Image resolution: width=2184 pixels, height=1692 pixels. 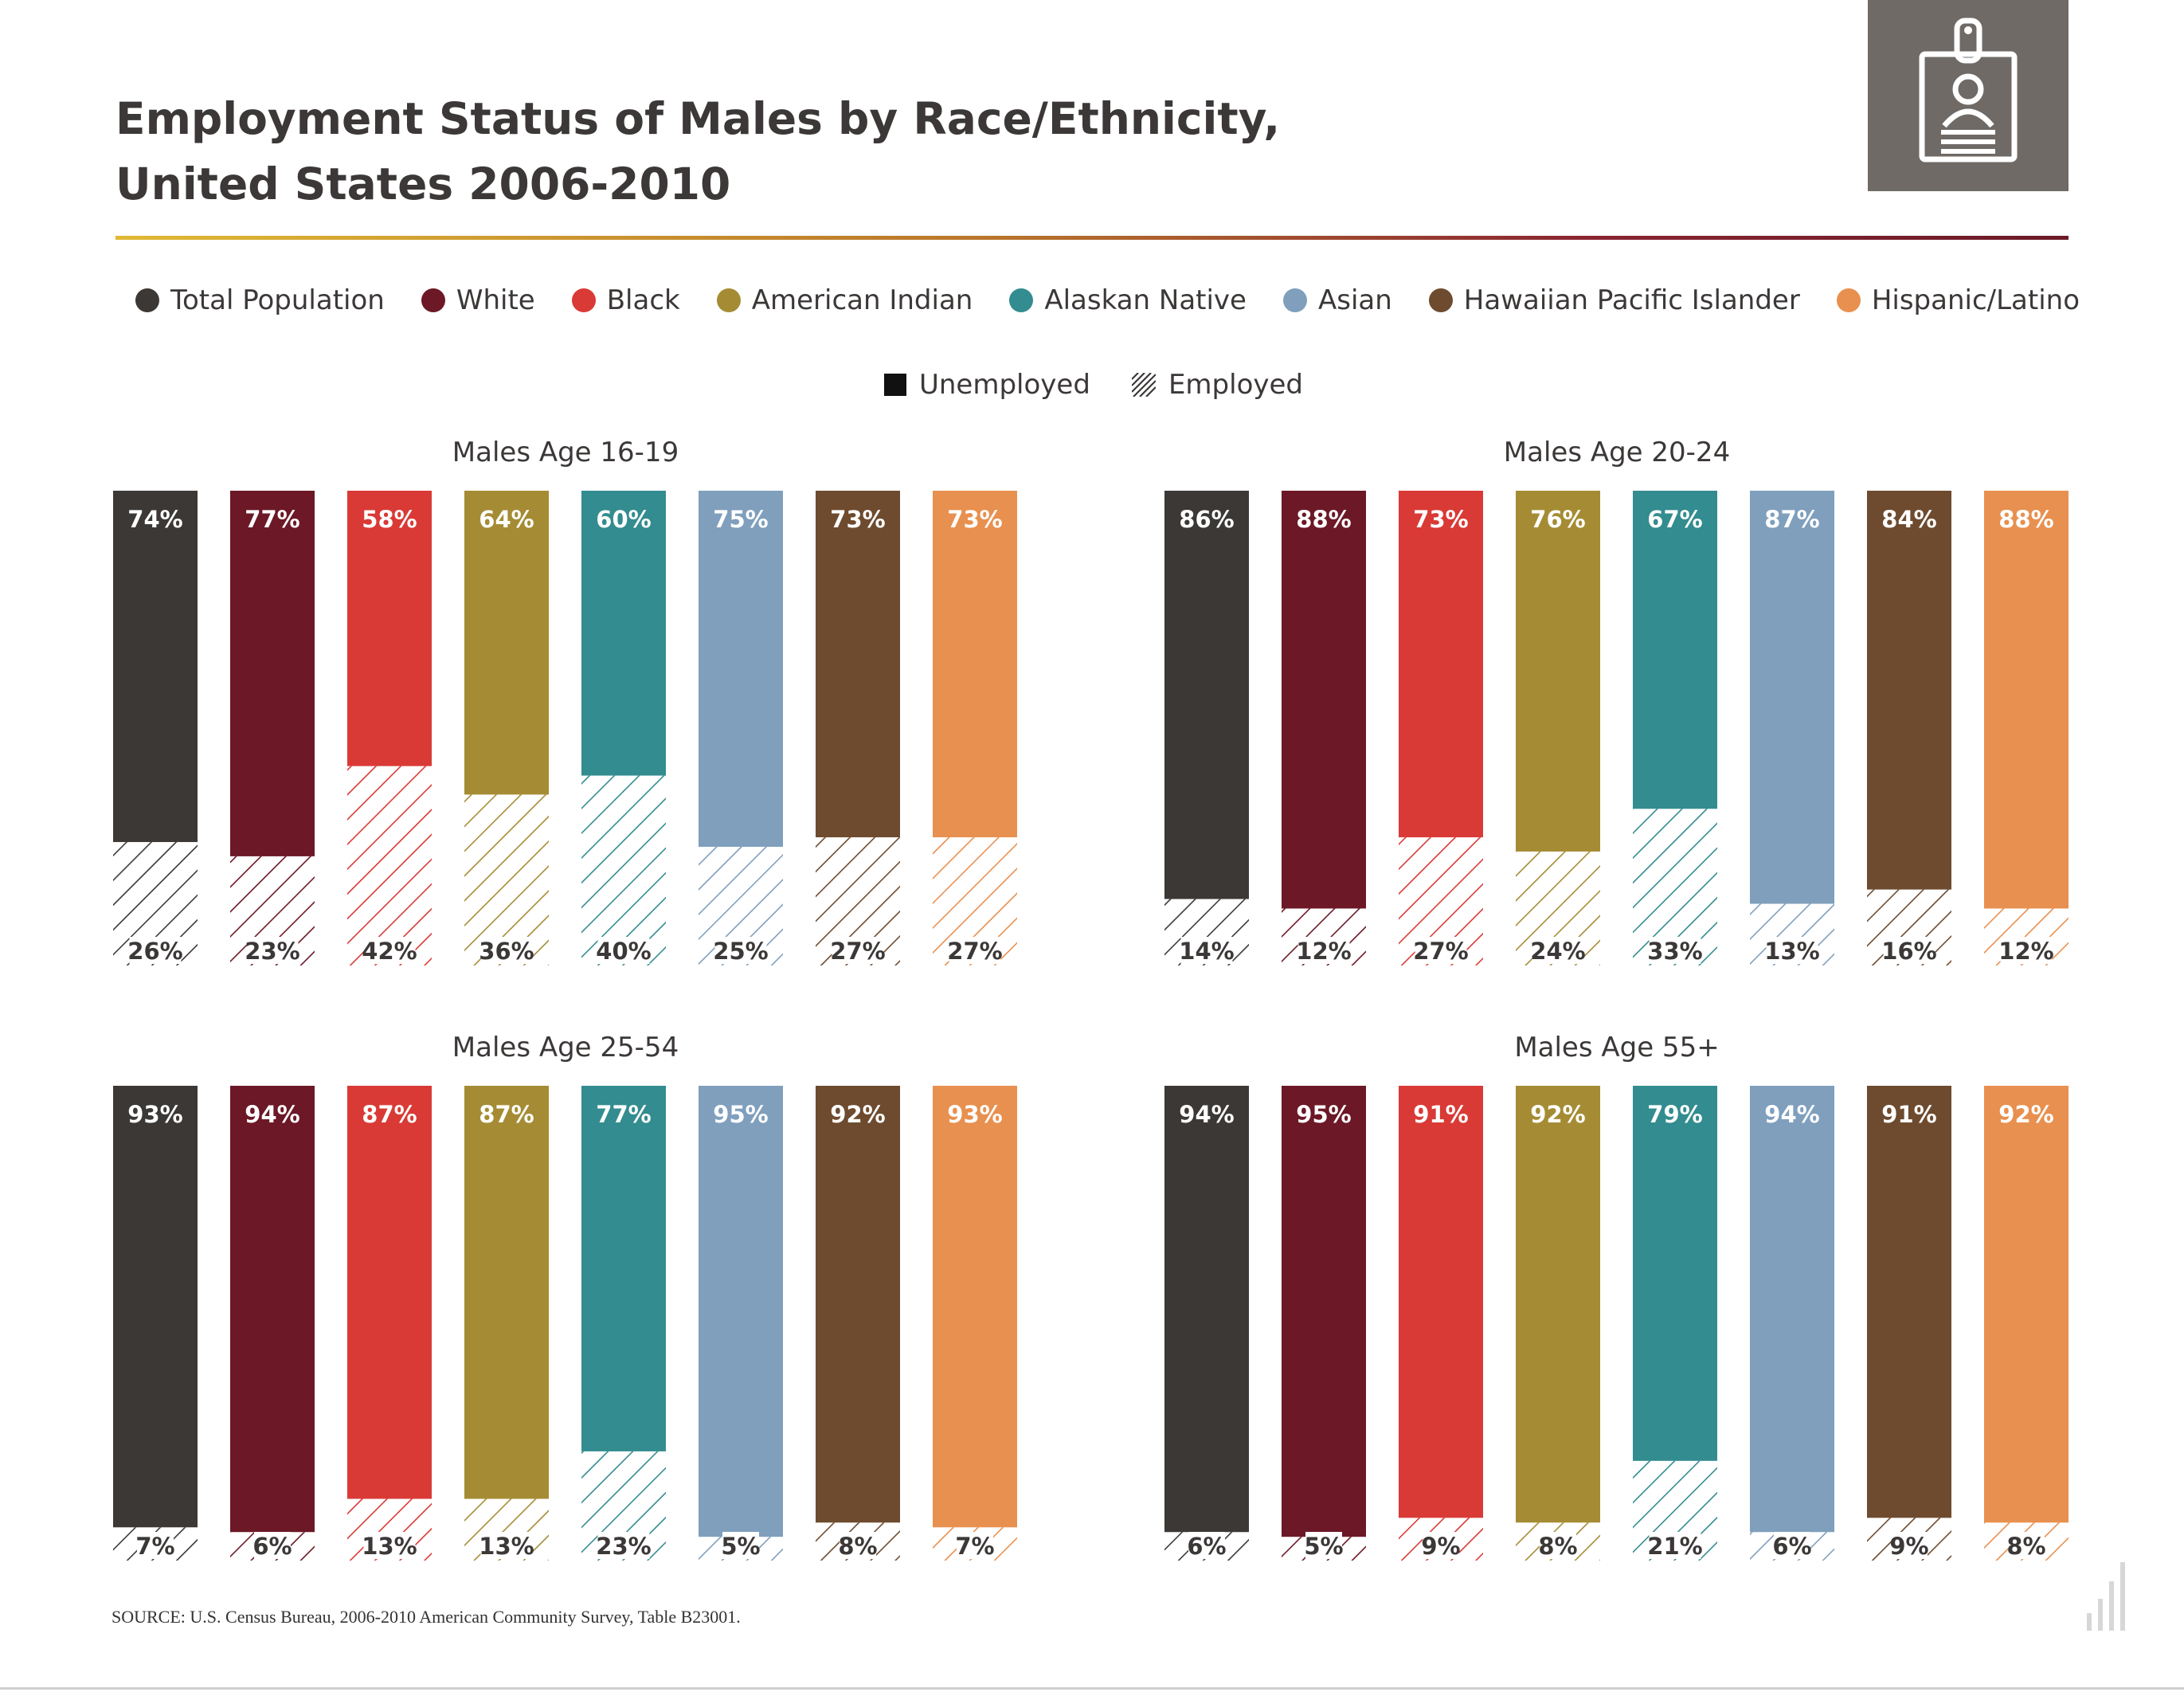 I want to click on bar-asian: 95% 5%, so click(x=741, y=1323).